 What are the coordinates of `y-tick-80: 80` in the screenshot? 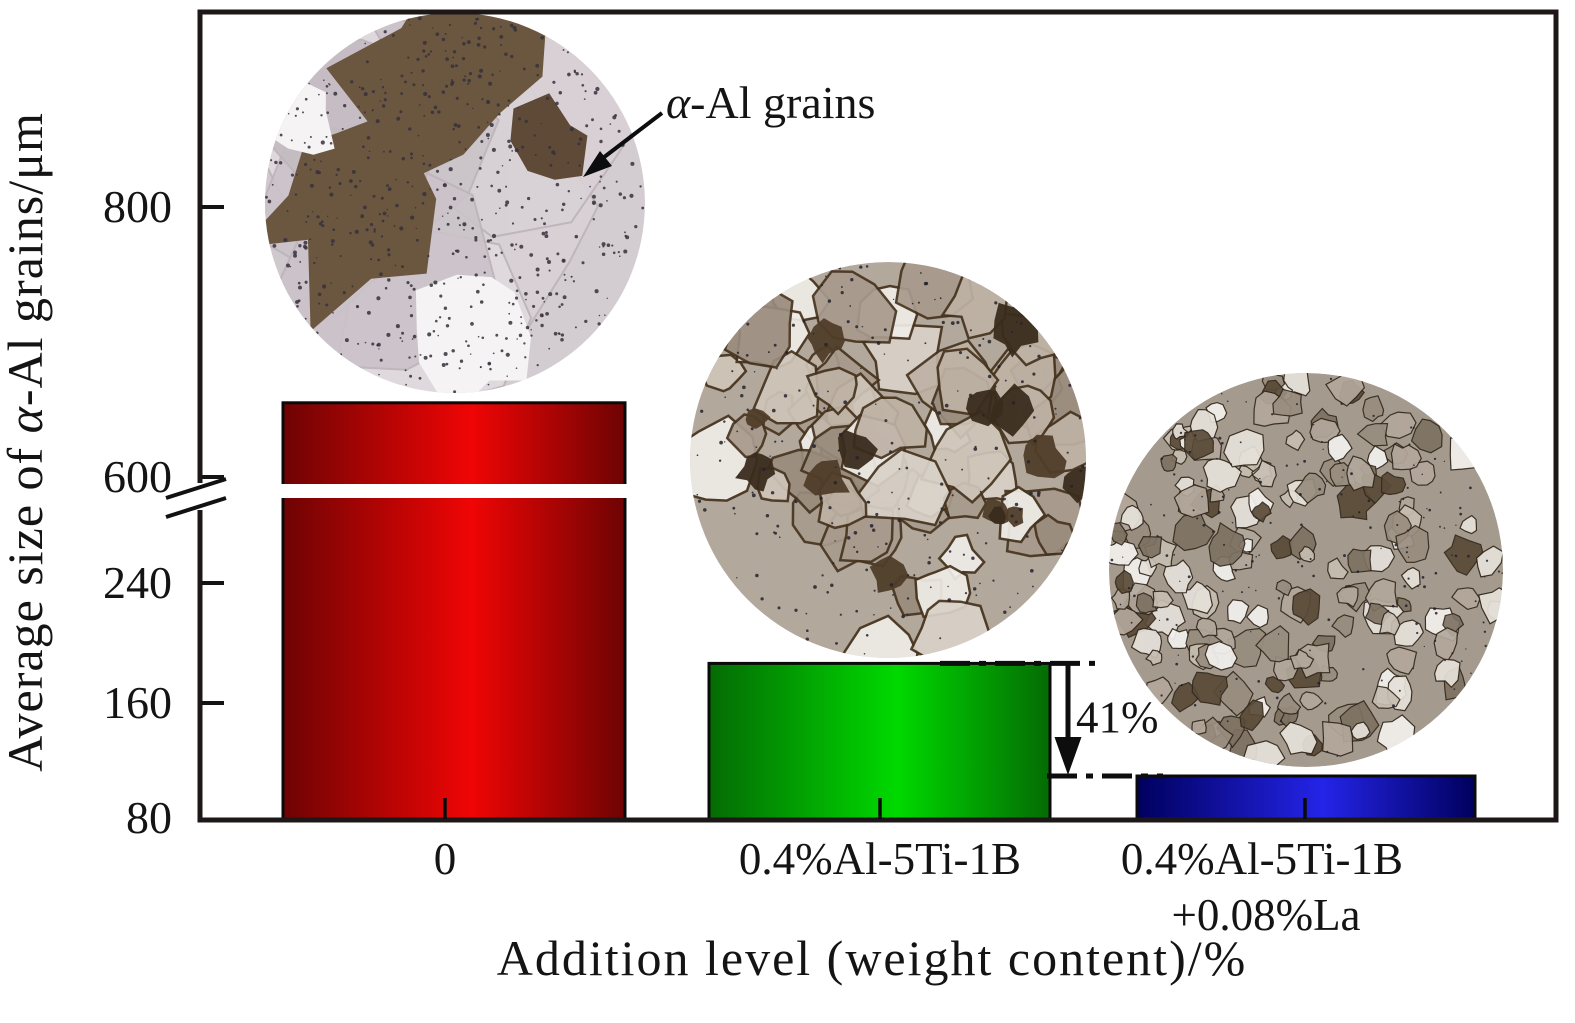 It's located at (149, 817).